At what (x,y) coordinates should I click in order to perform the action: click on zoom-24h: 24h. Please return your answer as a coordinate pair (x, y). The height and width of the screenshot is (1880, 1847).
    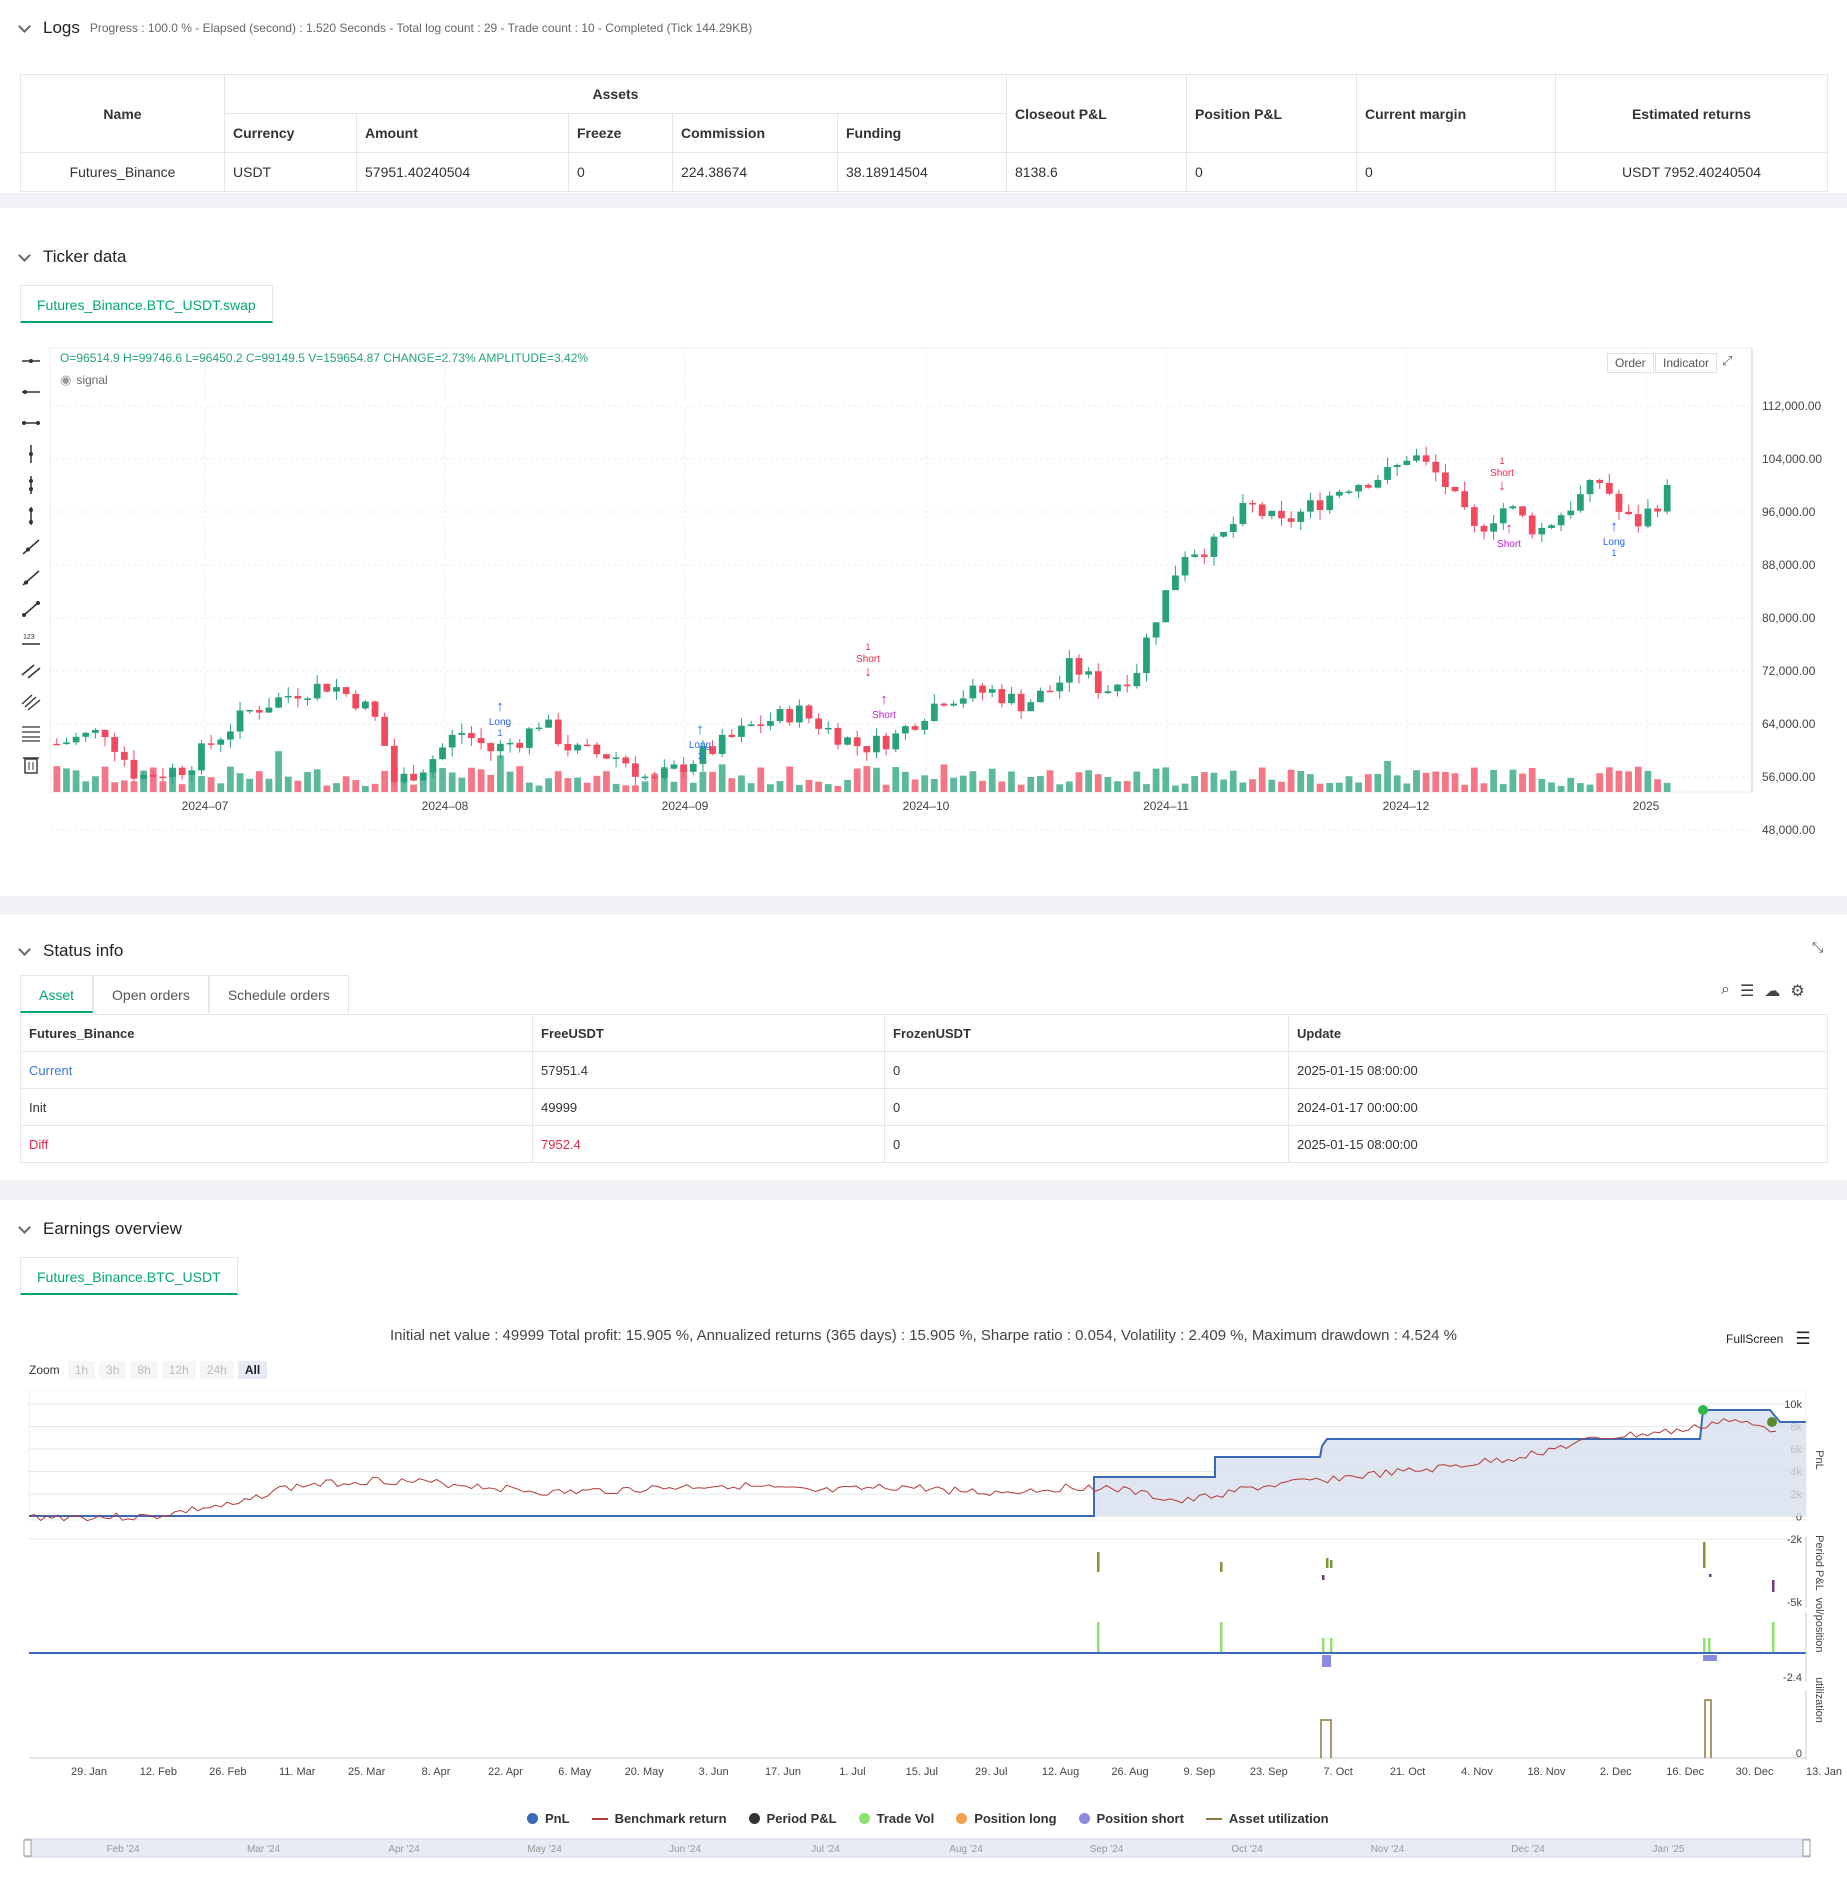
    Looking at the image, I should click on (216, 1370).